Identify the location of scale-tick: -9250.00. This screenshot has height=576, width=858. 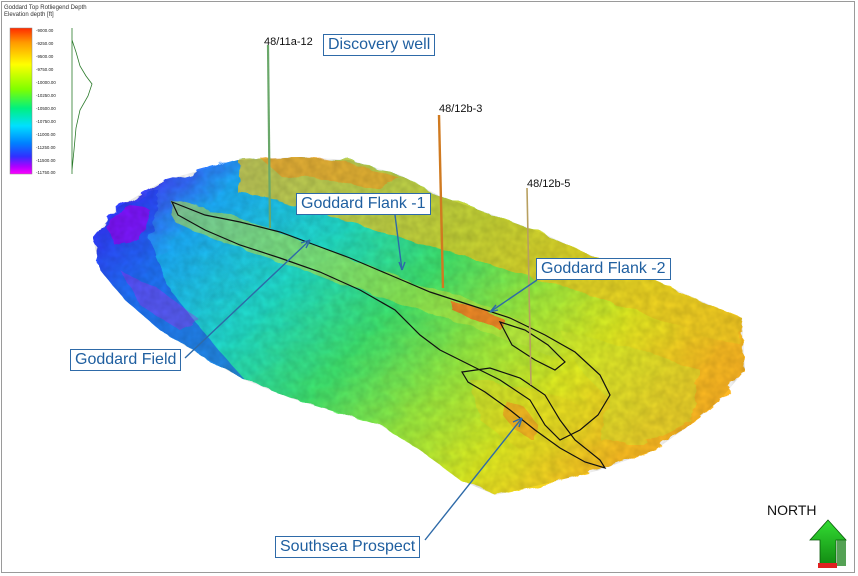
(45, 43).